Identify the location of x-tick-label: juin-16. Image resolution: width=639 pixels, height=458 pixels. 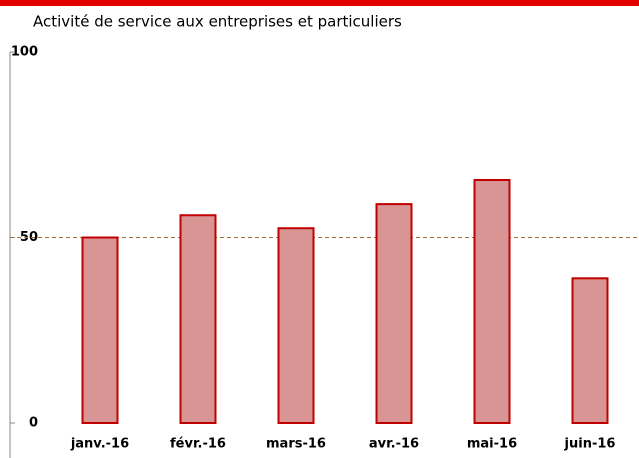
(590, 444).